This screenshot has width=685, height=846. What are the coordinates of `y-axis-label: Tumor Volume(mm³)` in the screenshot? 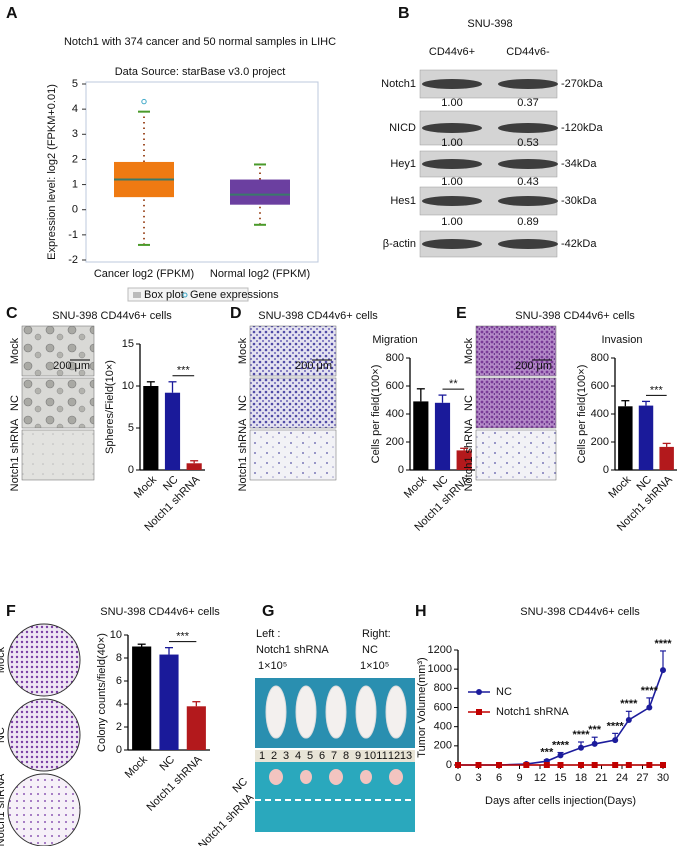 It's located at (422, 707).